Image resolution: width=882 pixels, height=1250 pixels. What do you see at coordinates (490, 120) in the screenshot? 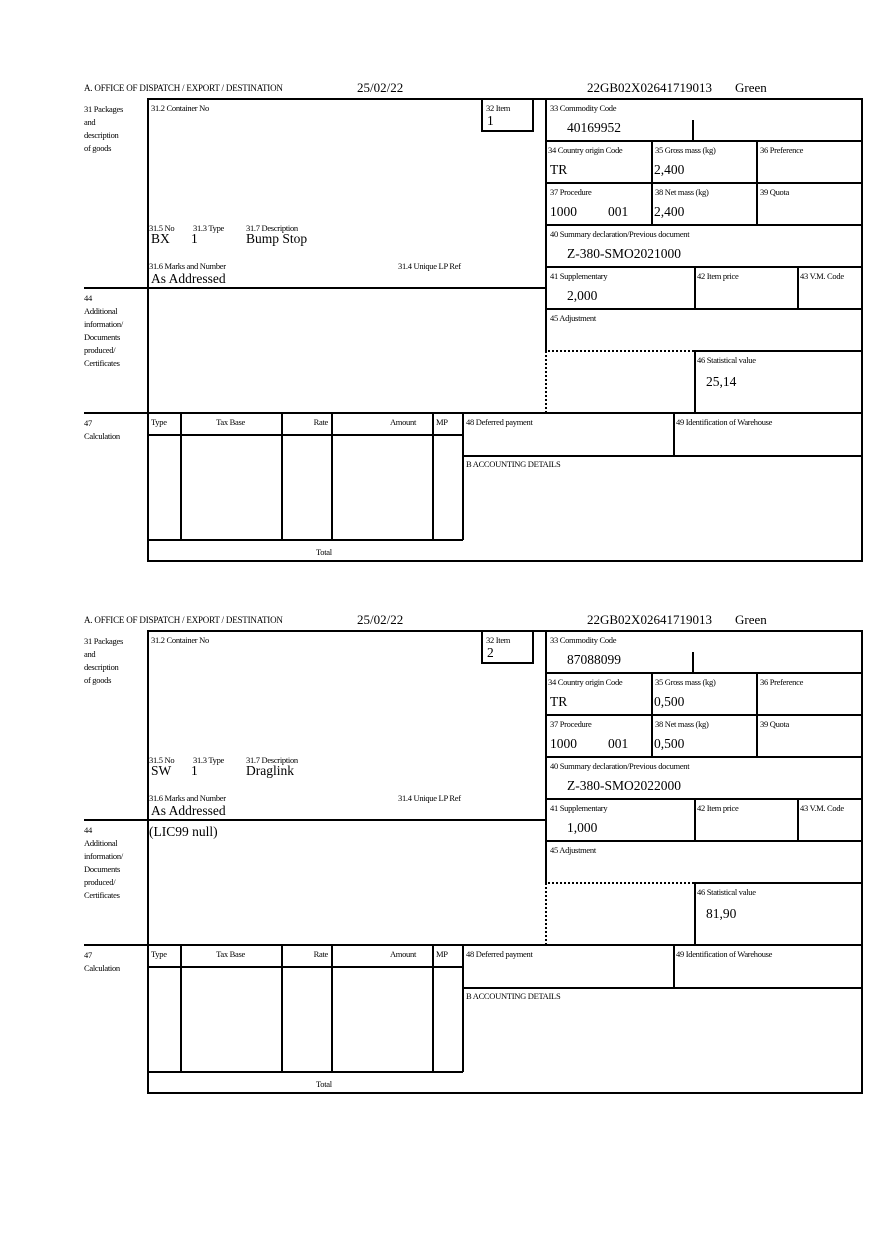
I see `item-number: 1` at bounding box center [490, 120].